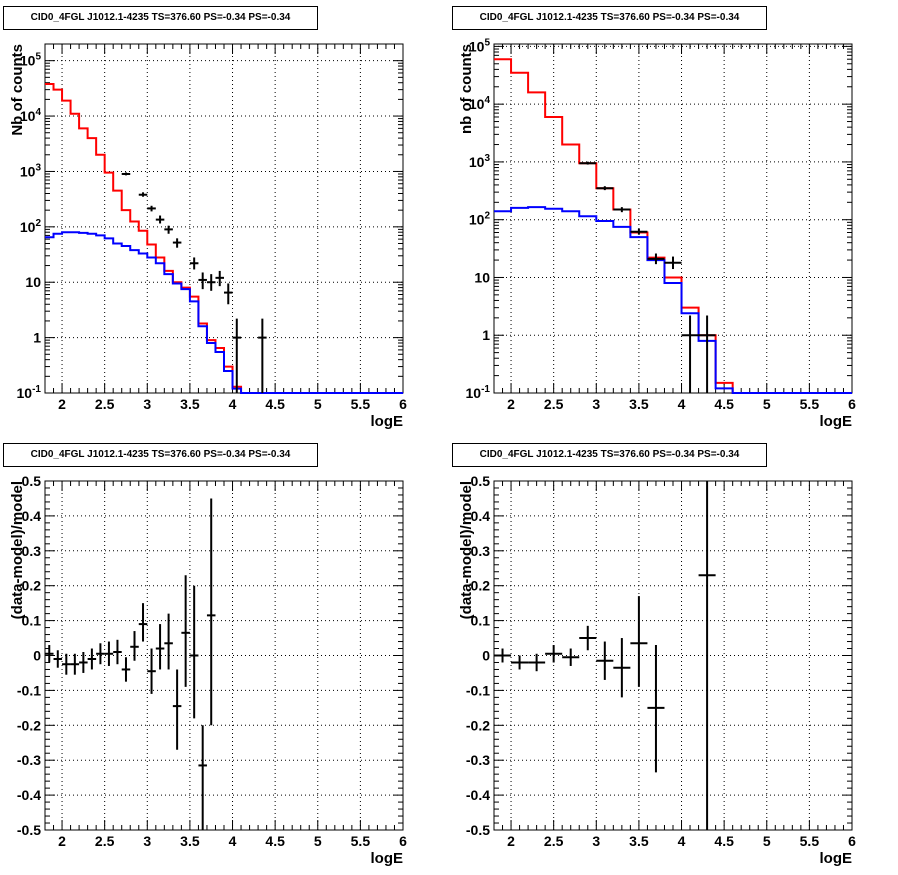  What do you see at coordinates (478, 760) in the screenshot?
I see `y-tick-label: -0.3` at bounding box center [478, 760].